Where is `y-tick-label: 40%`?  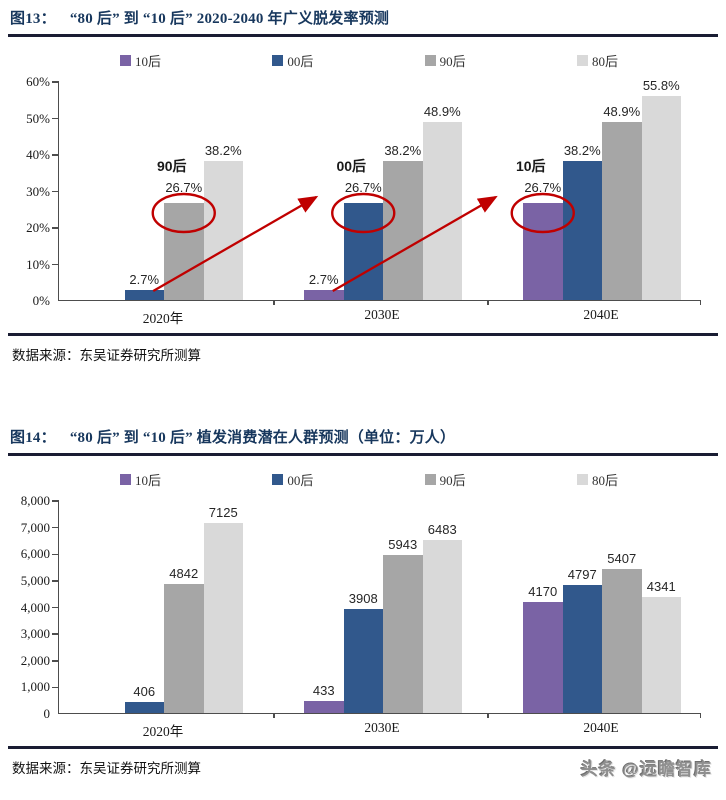 y-tick-label: 40% is located at coordinates (38, 154).